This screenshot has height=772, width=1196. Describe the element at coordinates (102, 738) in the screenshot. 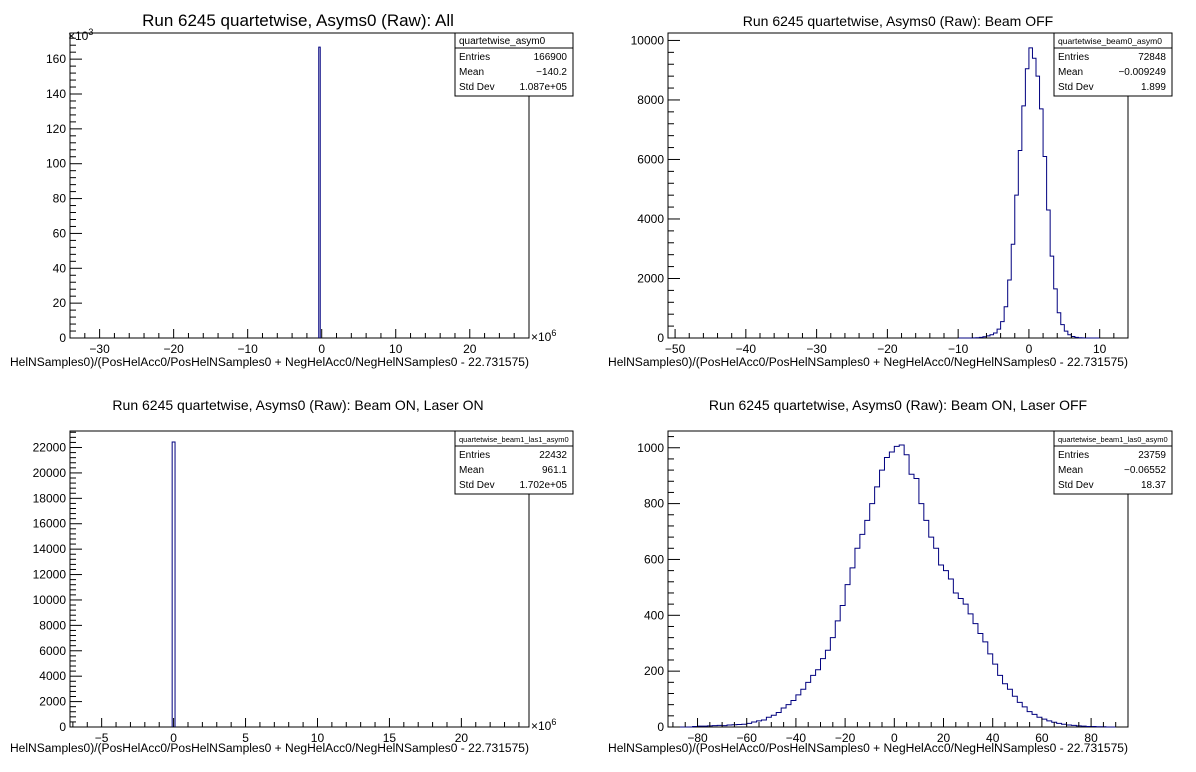

I see `x-tick-label: −5` at that location.